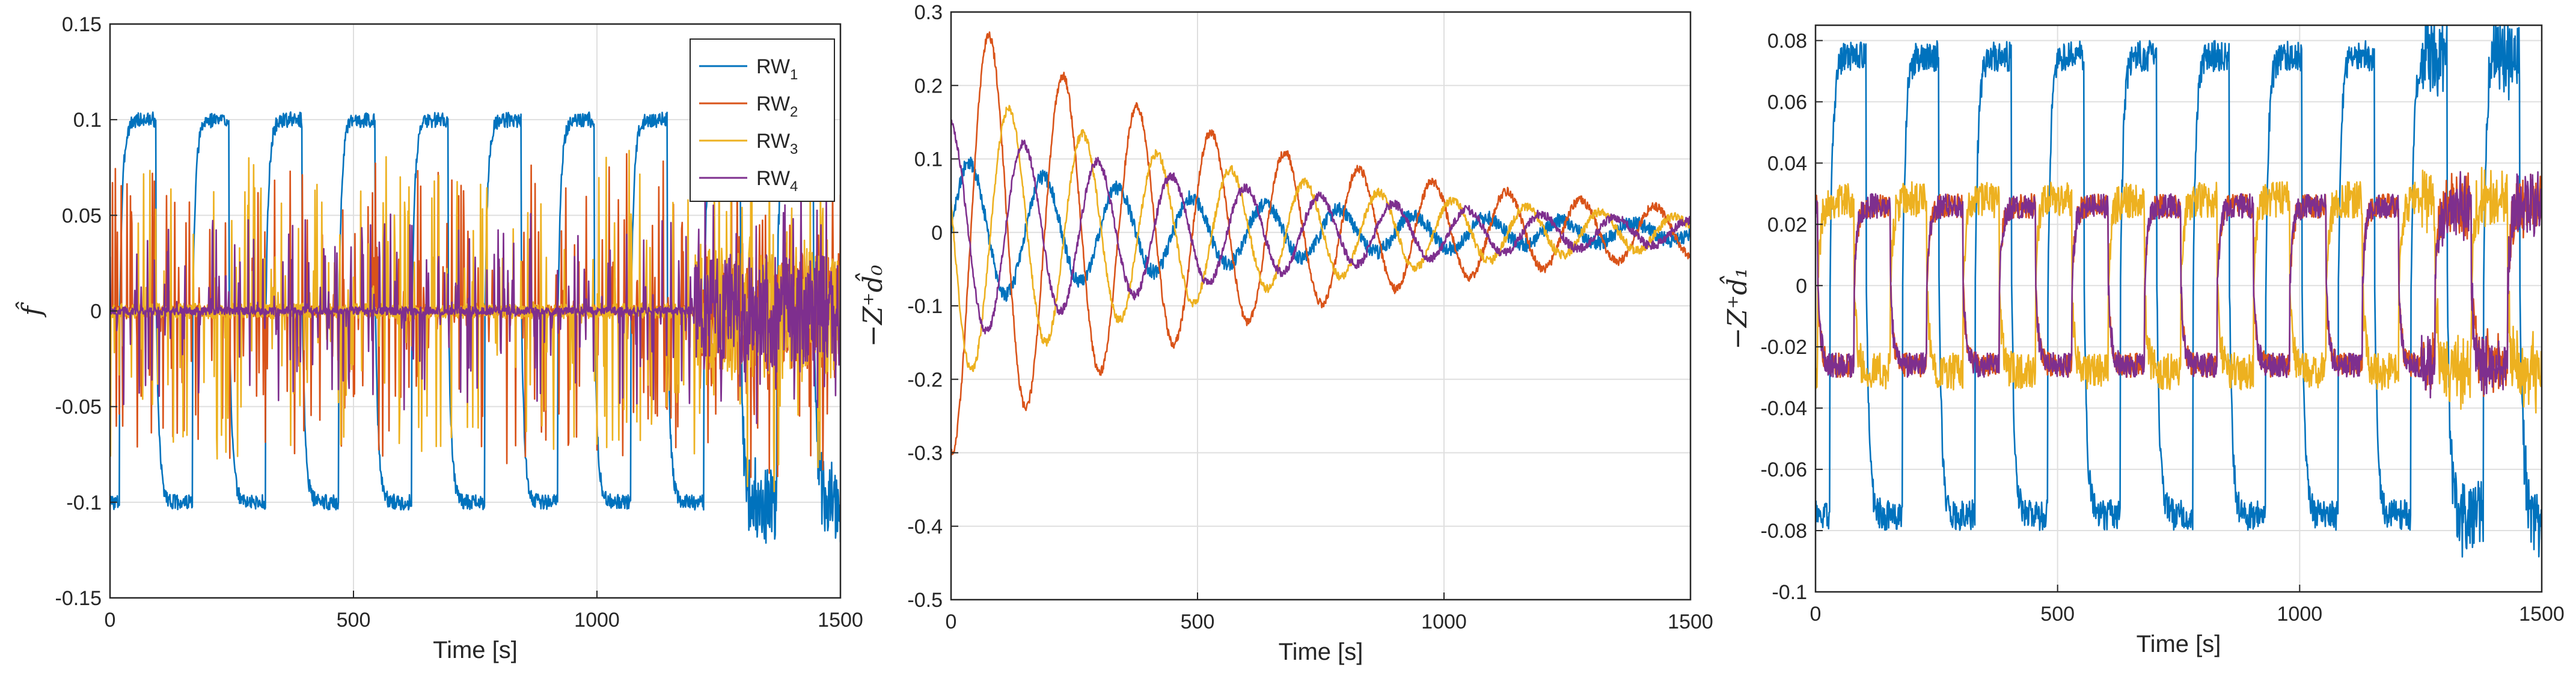 This screenshot has width=2576, height=682. What do you see at coordinates (925, 527) in the screenshot?
I see `y-tick-label: -0.4` at bounding box center [925, 527].